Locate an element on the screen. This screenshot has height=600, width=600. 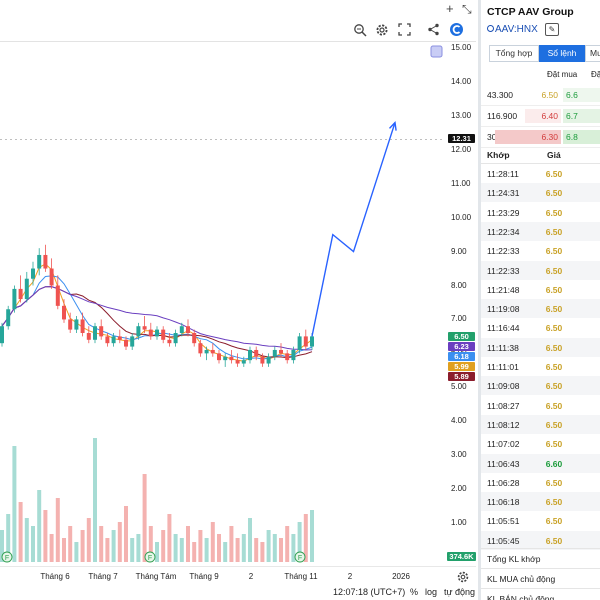
tab-summary: Tổng hợp is located at coordinates (514, 53).